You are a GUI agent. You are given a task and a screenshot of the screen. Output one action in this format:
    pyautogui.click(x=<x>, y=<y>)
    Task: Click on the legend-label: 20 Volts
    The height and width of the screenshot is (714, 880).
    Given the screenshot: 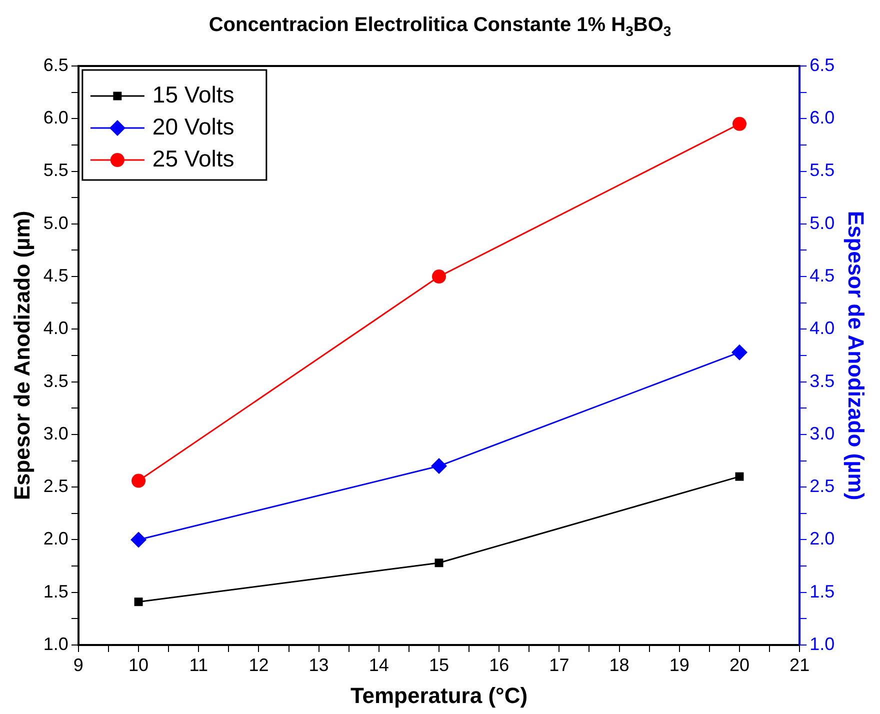 What is the action you would take?
    pyautogui.click(x=193, y=126)
    